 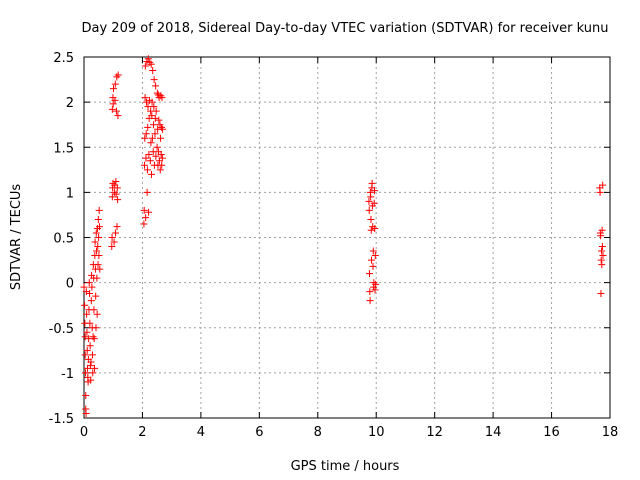 What do you see at coordinates (345, 466) in the screenshot?
I see `x-axis-label: GPS time / hours` at bounding box center [345, 466].